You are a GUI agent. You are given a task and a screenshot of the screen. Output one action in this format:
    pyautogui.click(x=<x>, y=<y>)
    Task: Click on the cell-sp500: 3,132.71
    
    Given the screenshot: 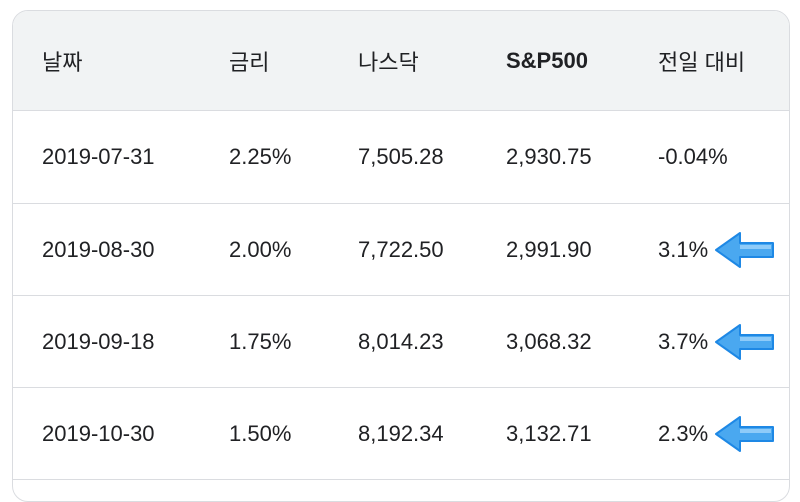 What is the action you would take?
    pyautogui.click(x=549, y=433)
    